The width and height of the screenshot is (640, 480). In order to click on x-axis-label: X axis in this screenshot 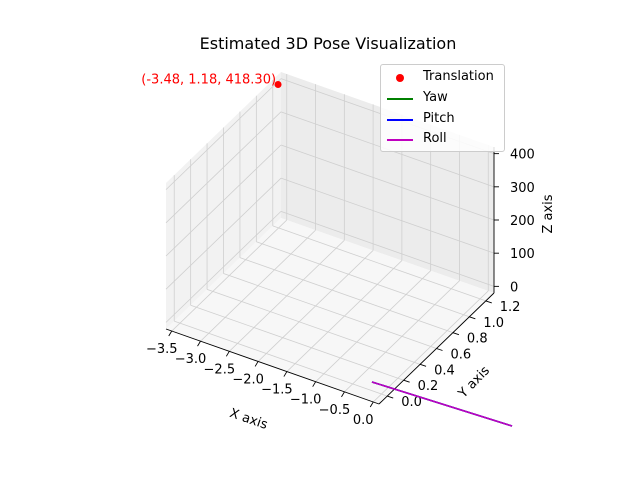, I will do `click(249, 419)`.